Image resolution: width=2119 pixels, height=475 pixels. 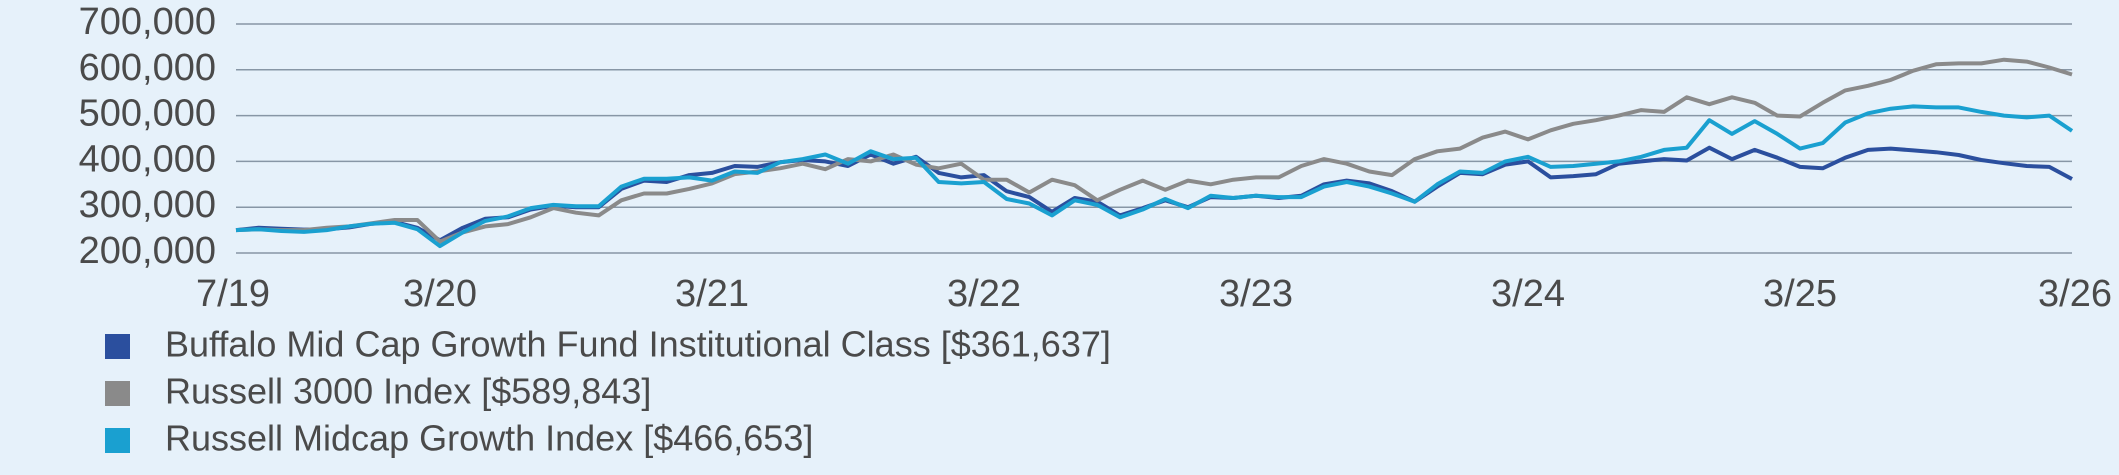 What do you see at coordinates (2075, 294) in the screenshot?
I see `x-tick-label: 3/26` at bounding box center [2075, 294].